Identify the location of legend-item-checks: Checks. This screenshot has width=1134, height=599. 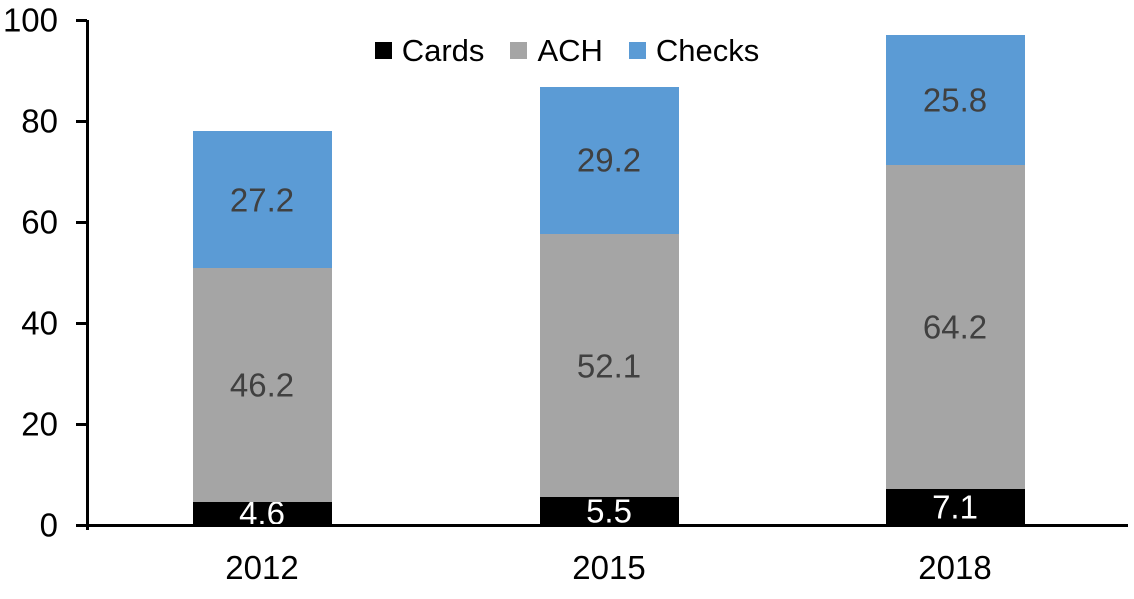
(694, 50).